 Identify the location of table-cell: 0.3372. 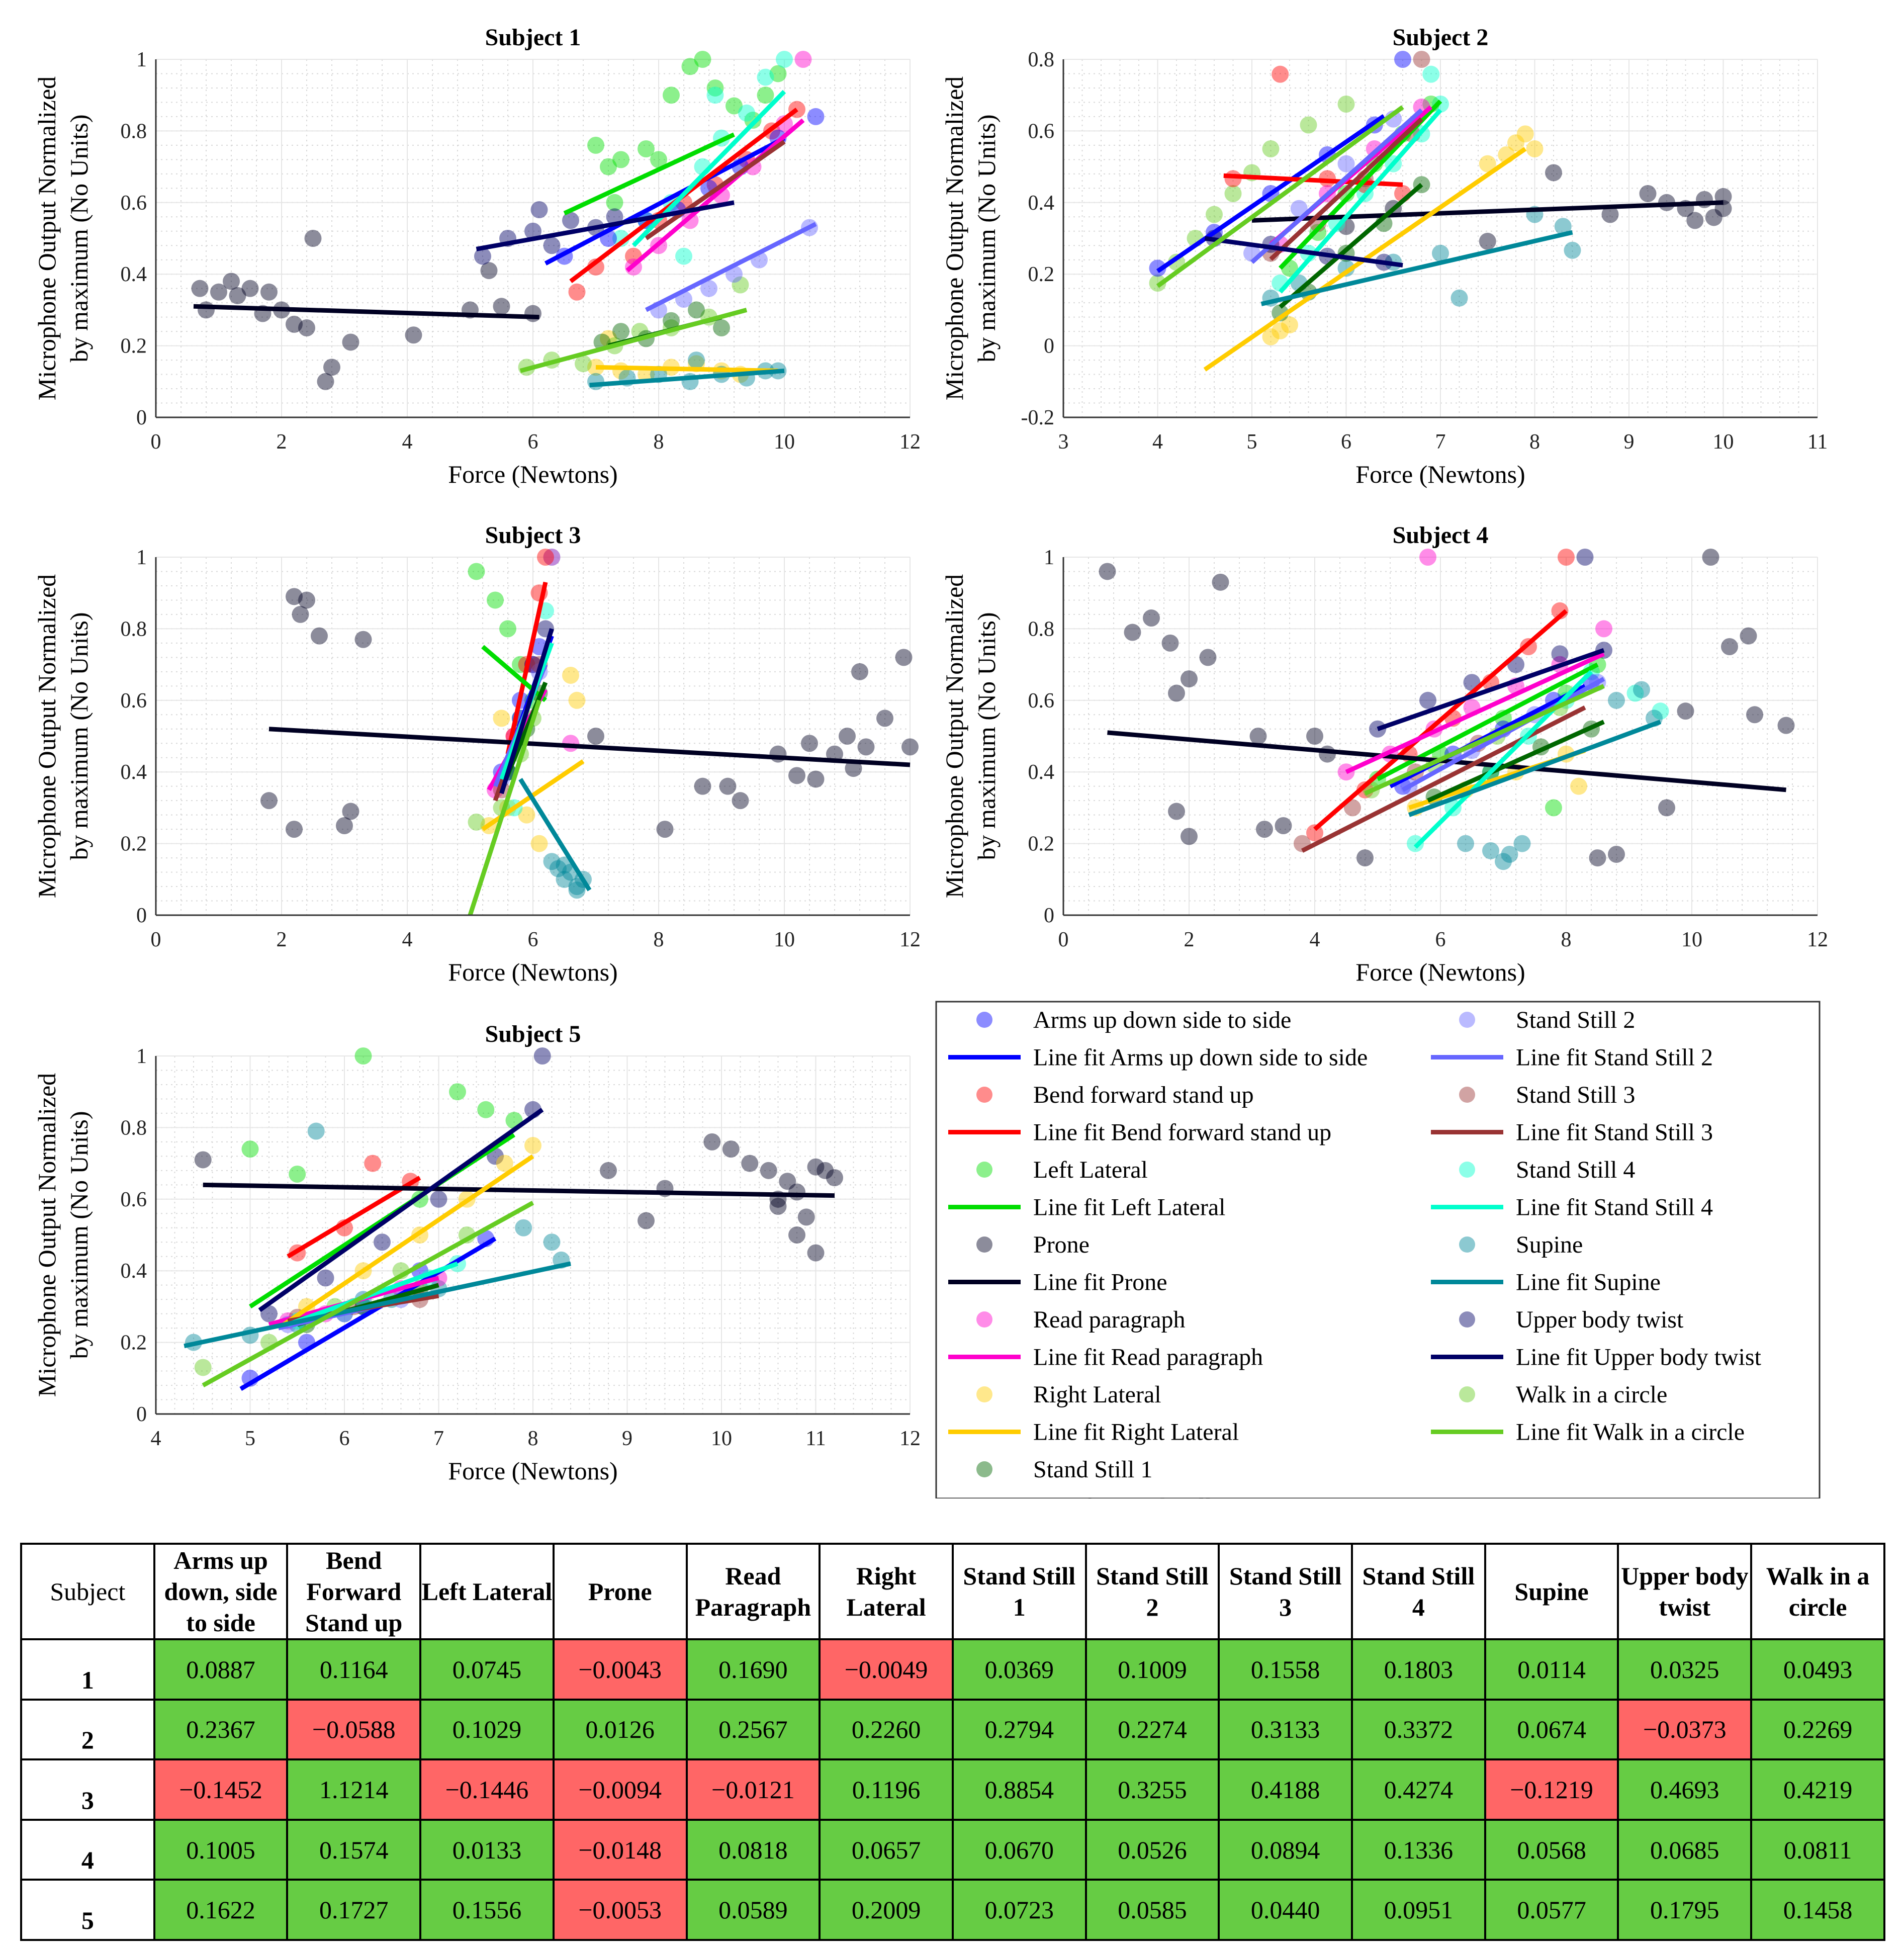
(1419, 1729).